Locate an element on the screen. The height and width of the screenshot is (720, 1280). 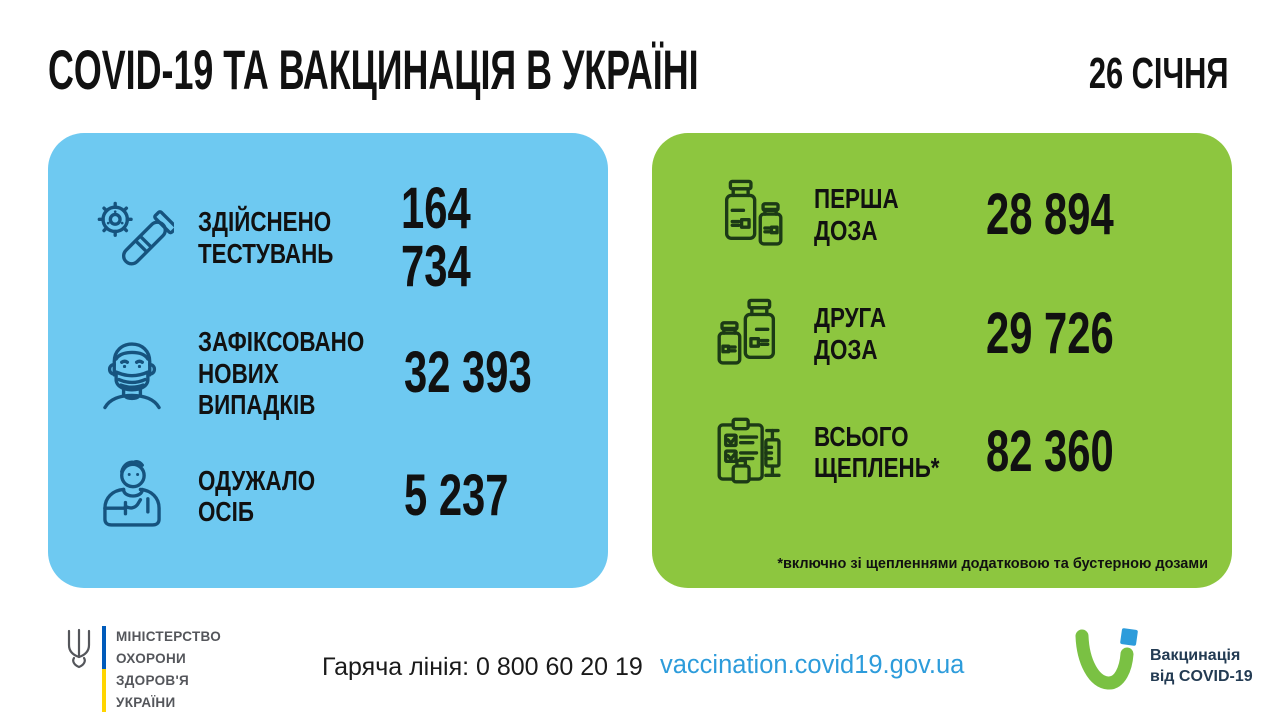
report-date: 26 СІЧНЯ is located at coordinates (1128, 74).